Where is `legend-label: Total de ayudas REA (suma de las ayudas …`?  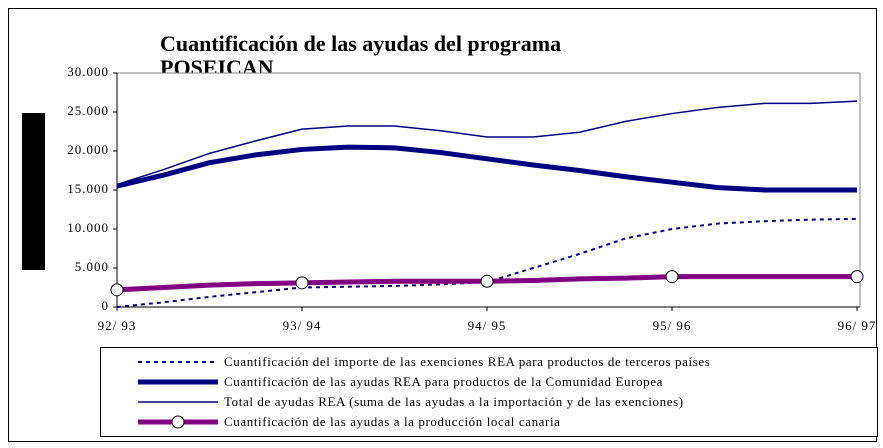
legend-label: Total de ayudas REA (suma de las ayudas … is located at coordinates (454, 401).